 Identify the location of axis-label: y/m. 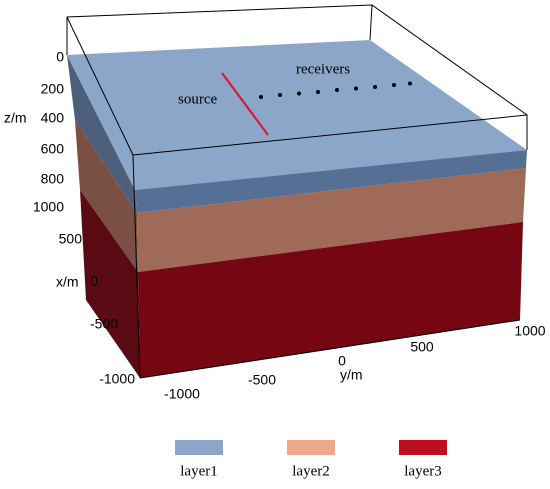
(351, 375).